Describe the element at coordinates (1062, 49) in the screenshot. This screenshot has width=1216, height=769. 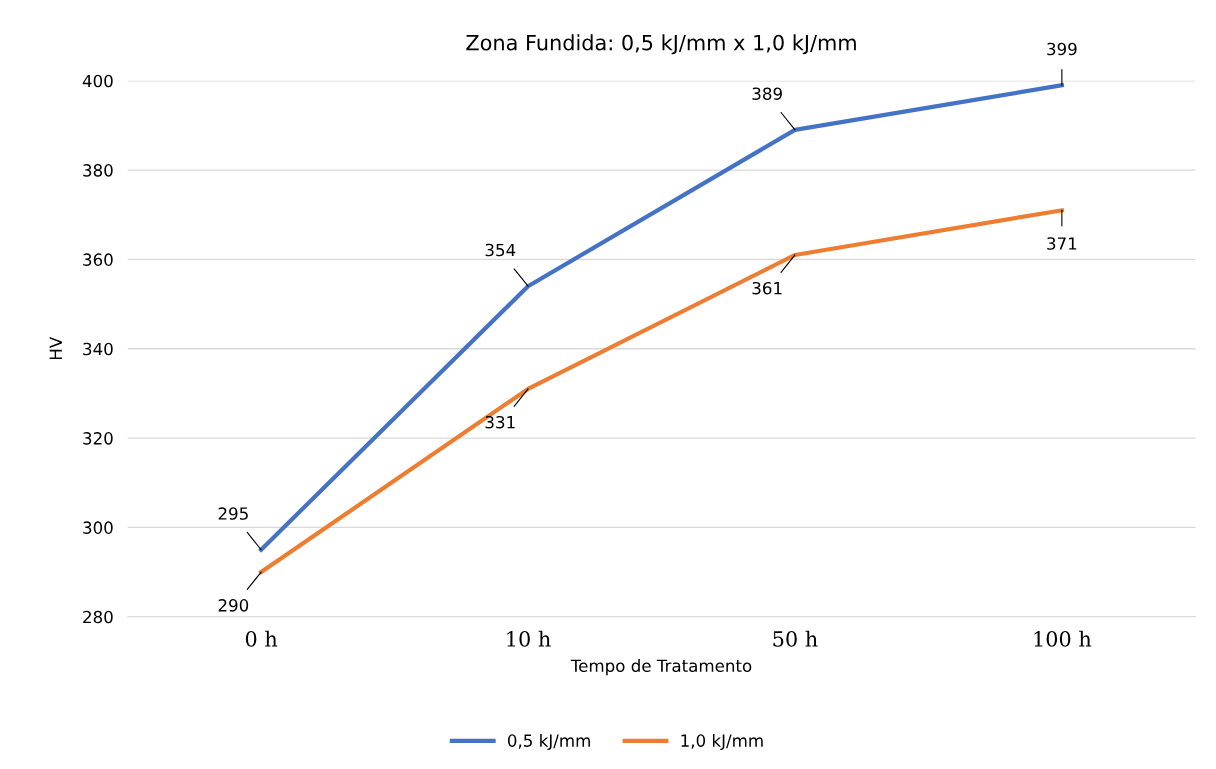
I see `data-label: 399` at that location.